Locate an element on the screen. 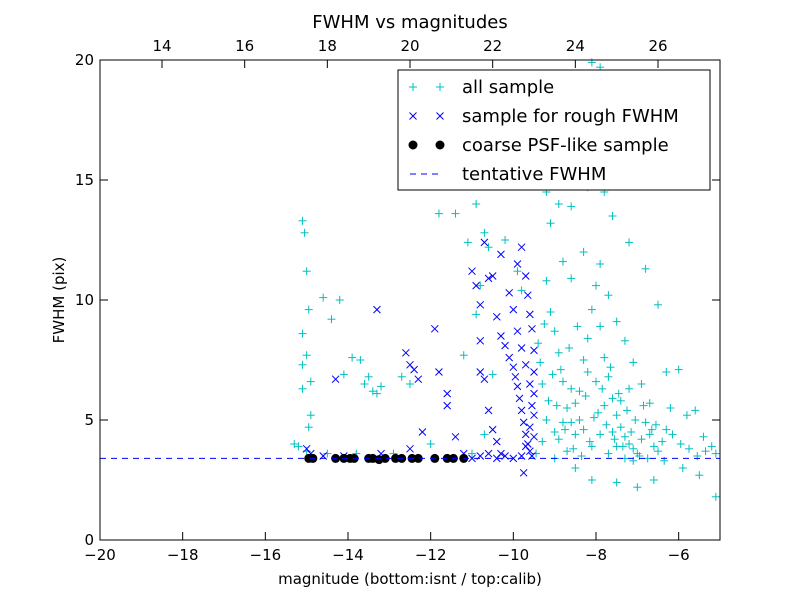  legend-label: all sample is located at coordinates (508, 87).